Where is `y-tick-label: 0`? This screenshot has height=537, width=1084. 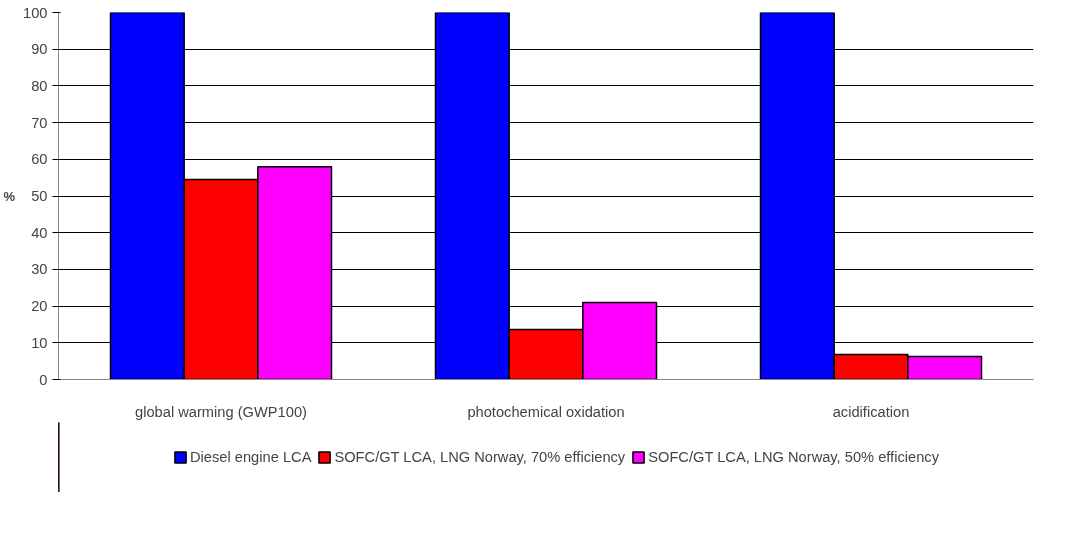
y-tick-label: 0 is located at coordinates (43, 379).